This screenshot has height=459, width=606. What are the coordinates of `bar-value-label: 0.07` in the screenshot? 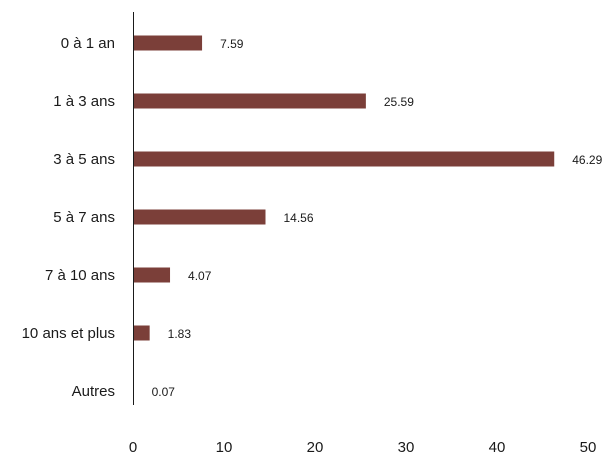 It's located at (164, 392).